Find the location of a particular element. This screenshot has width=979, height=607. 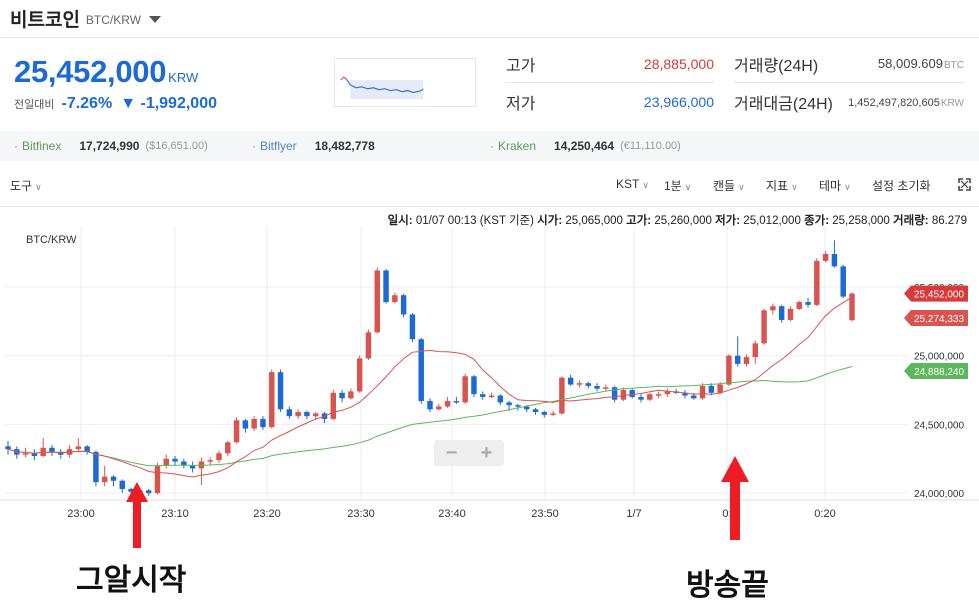

theme-menu: 테마 ∨ is located at coordinates (835, 185).